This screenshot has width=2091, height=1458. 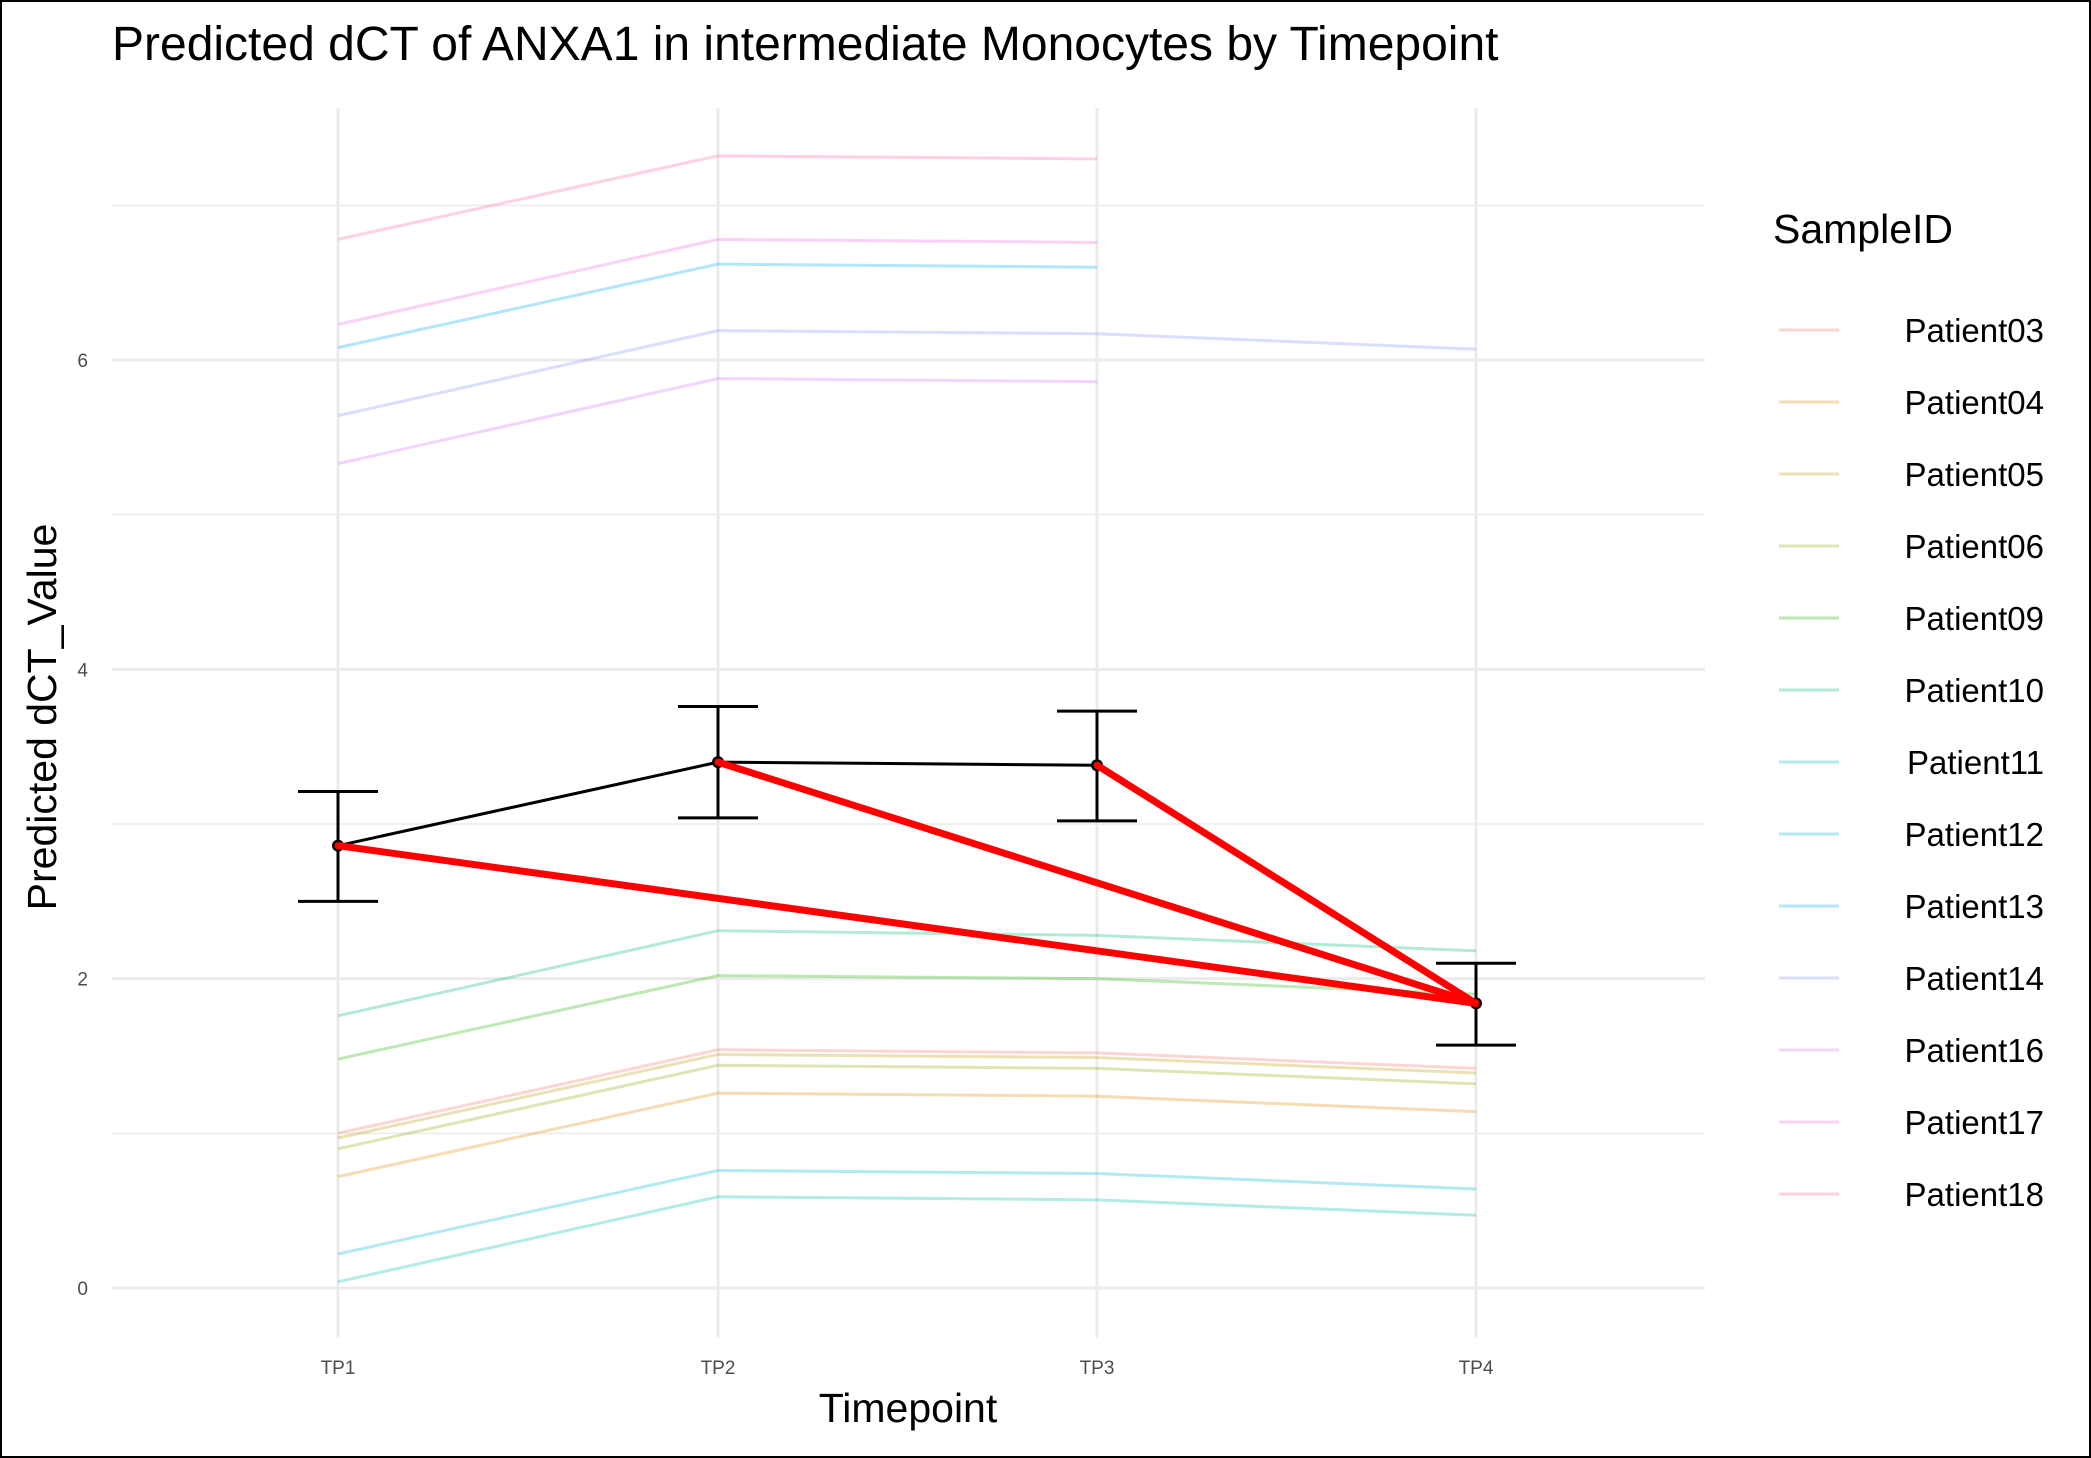 I want to click on mean-line, so click(x=907, y=882).